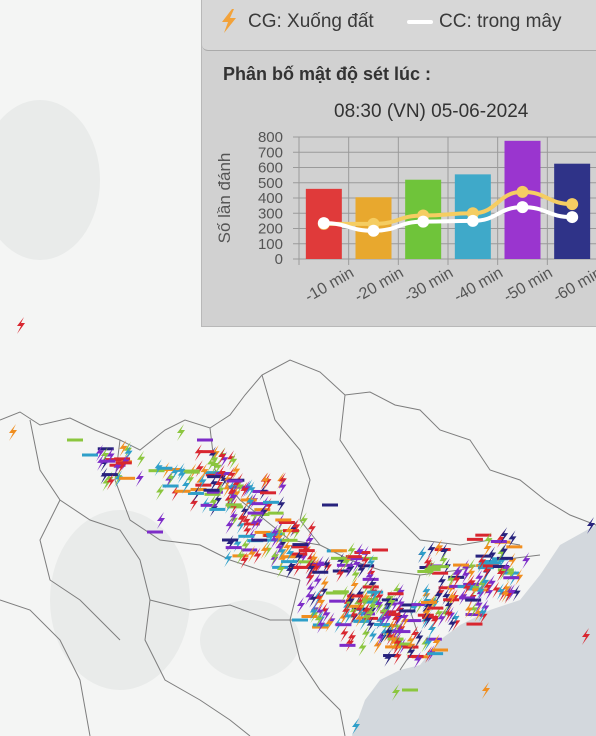 This screenshot has width=596, height=736. Describe the element at coordinates (270, 183) in the screenshot. I see `y-tick-label: 500` at that location.